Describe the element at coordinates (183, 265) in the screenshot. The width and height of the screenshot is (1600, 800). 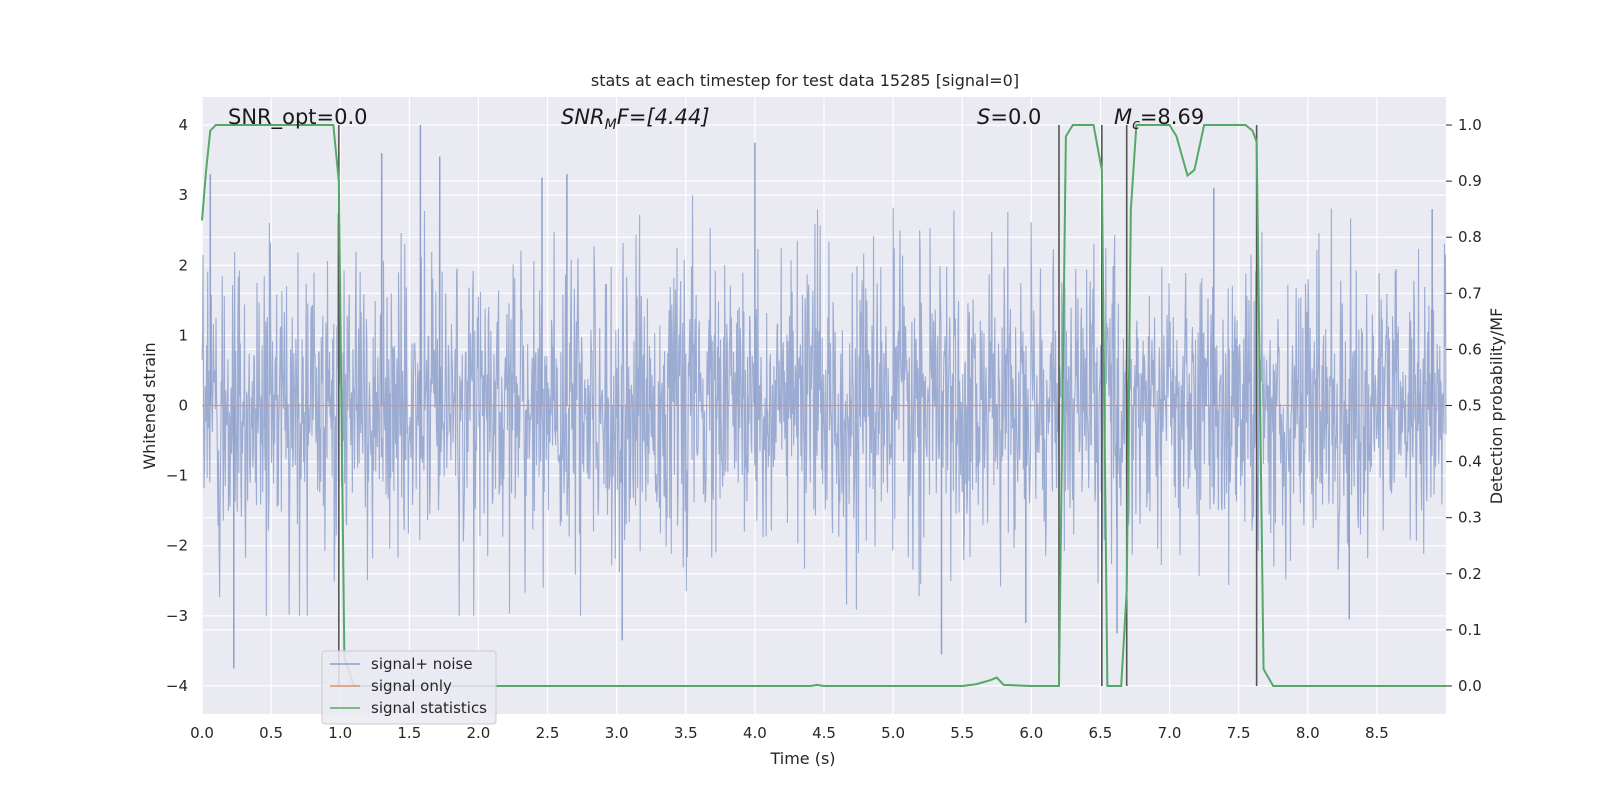
I see `y-tick-label-left: 2` at that location.